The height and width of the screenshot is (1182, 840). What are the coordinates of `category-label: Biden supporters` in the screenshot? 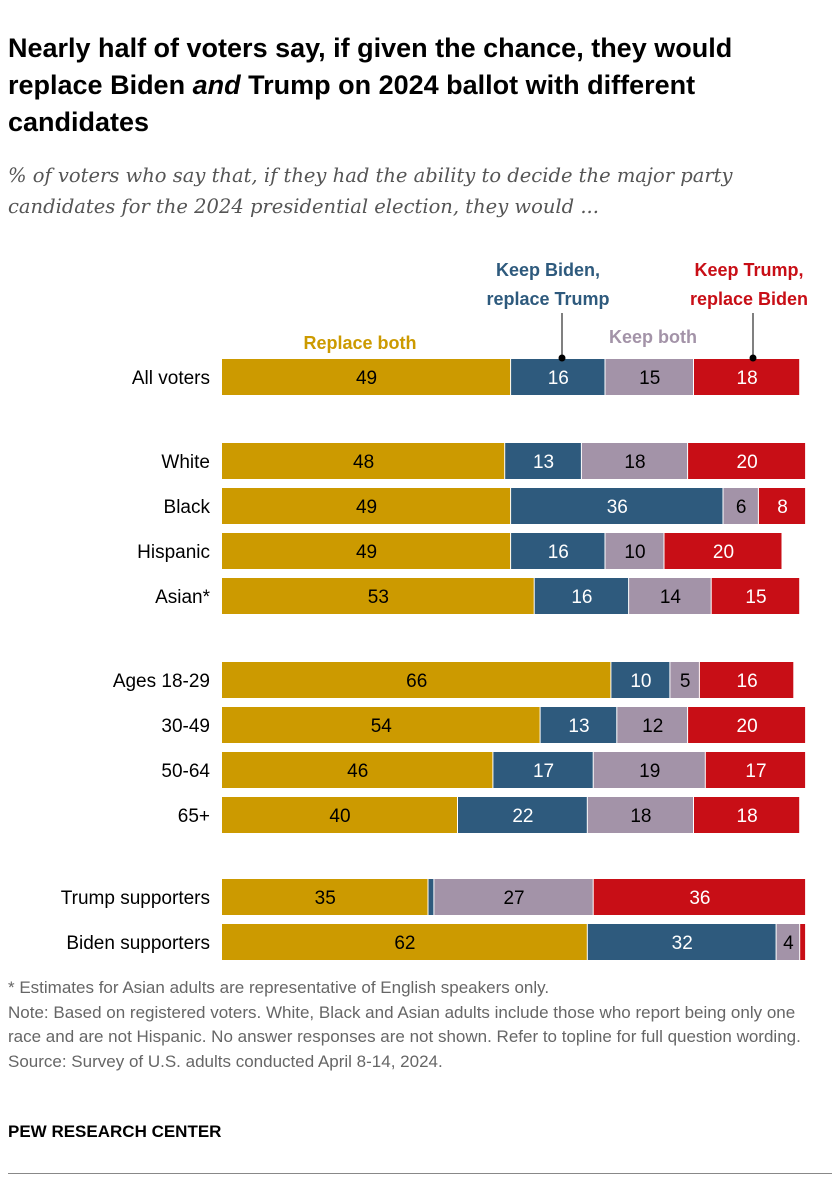 It's located at (138, 943).